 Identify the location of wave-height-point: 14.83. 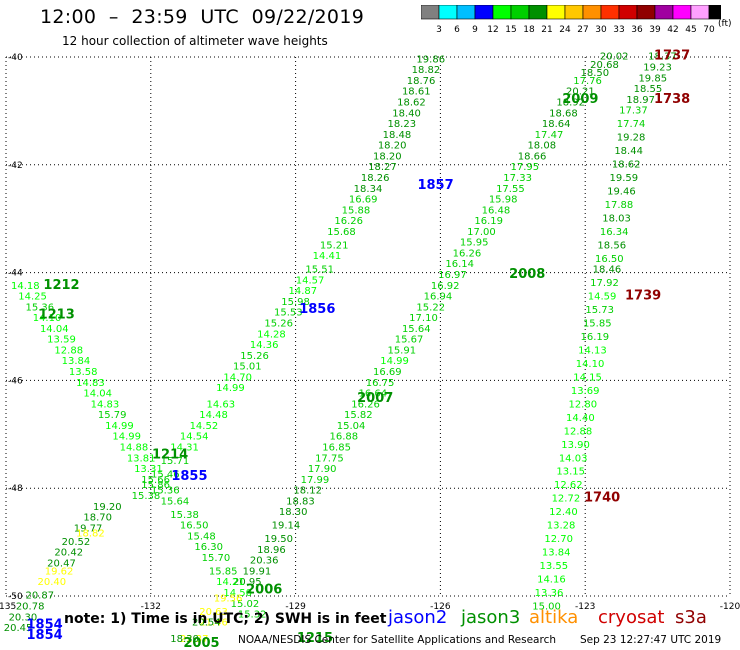
(90, 383).